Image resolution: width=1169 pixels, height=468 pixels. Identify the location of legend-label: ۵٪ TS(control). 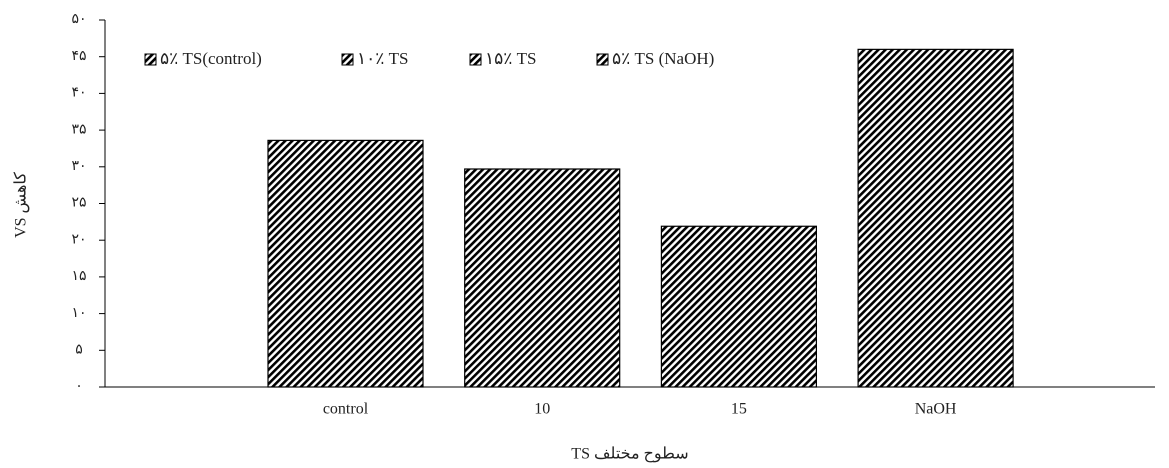
(211, 58).